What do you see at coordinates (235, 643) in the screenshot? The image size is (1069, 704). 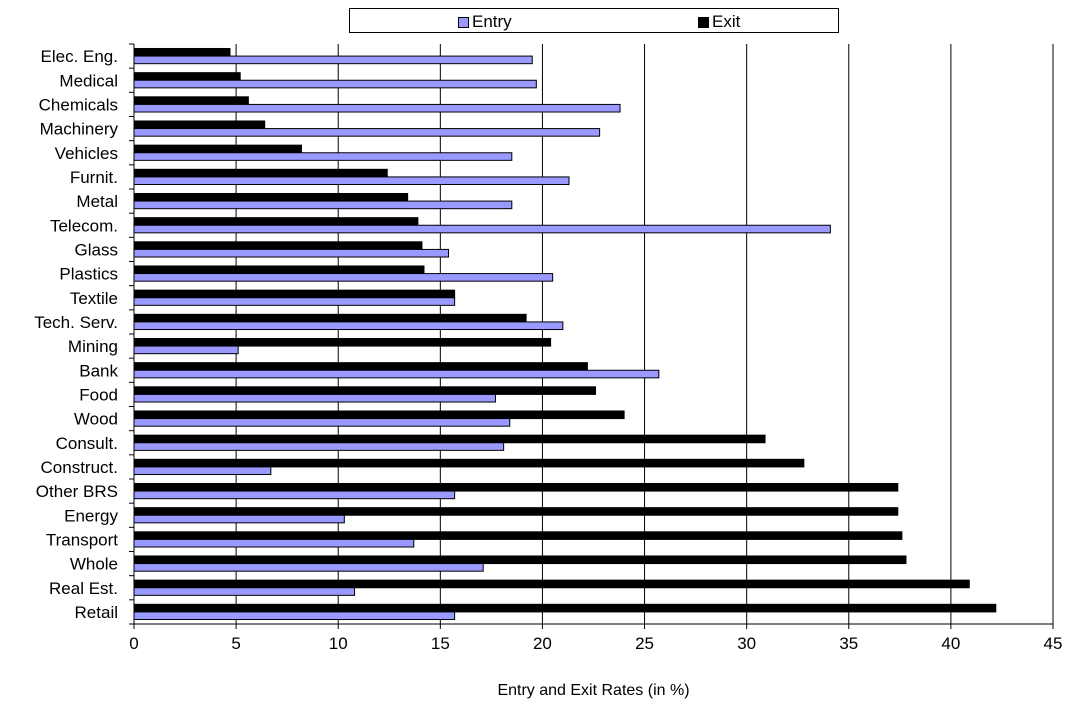 I see `x-tick-label: 5` at bounding box center [235, 643].